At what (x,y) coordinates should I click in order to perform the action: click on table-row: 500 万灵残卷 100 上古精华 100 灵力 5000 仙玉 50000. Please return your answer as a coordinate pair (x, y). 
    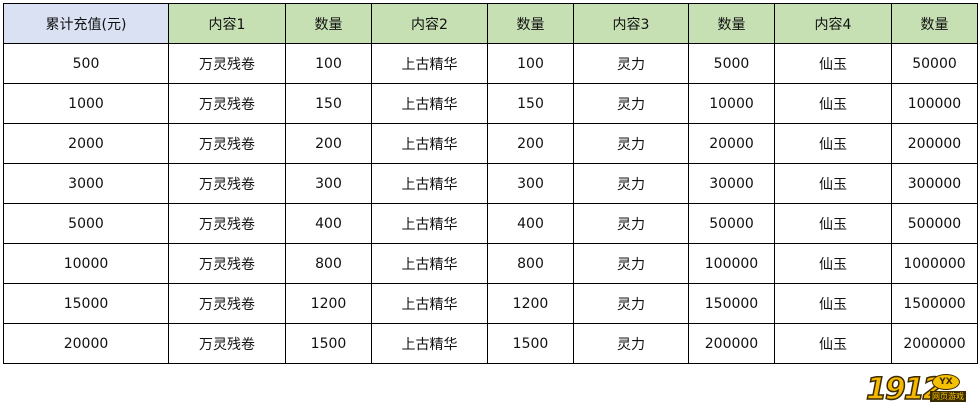
    Looking at the image, I should click on (490, 63).